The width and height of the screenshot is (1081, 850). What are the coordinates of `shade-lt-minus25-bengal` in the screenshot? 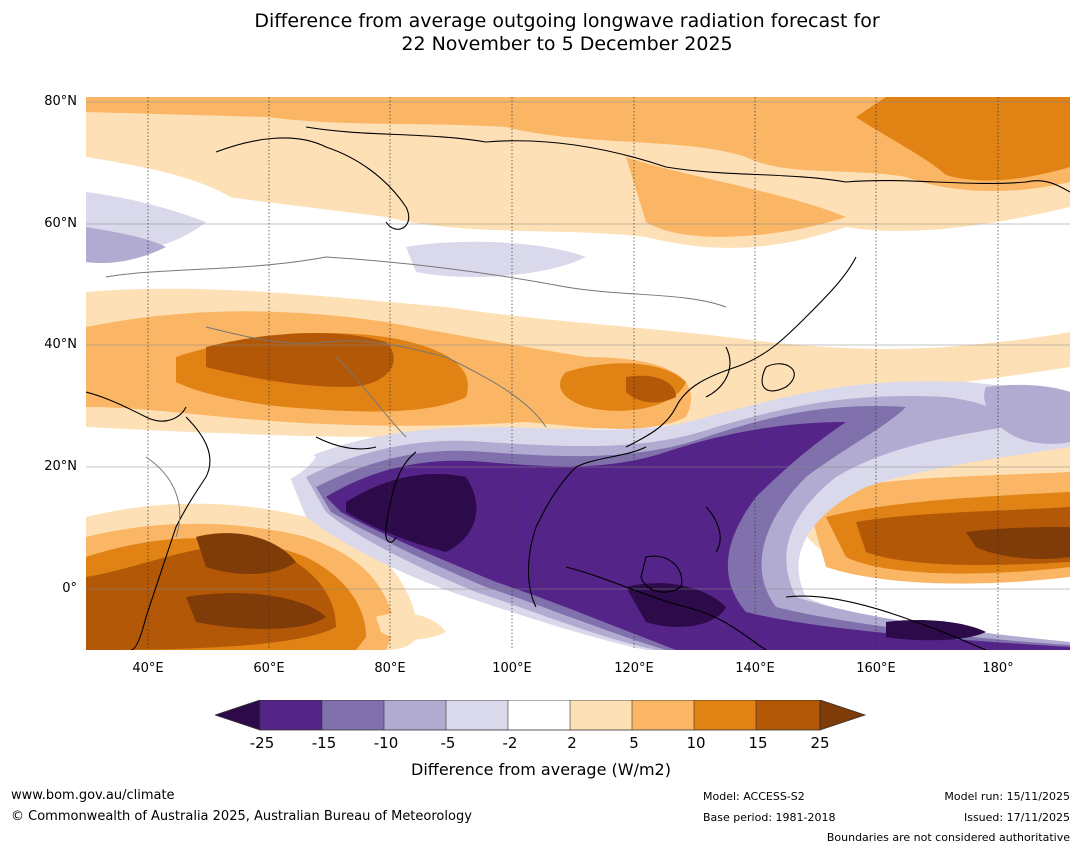 It's located at (411, 513).